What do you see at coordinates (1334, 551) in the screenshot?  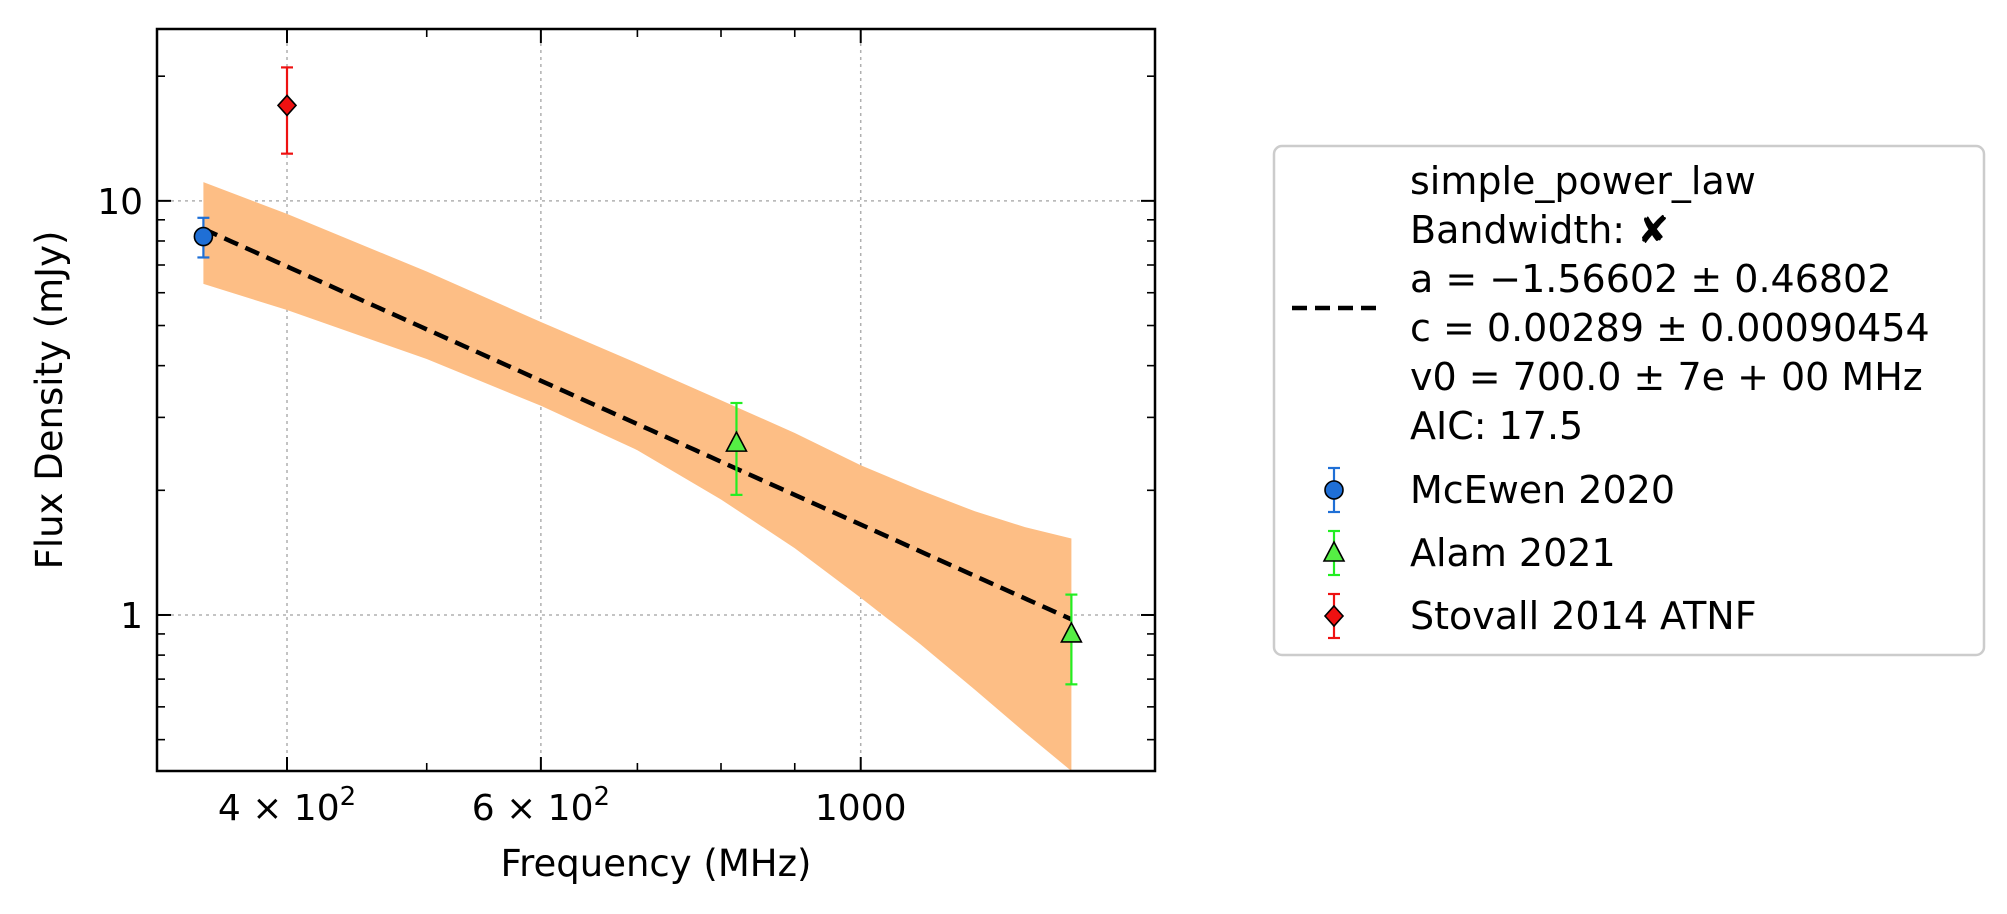 I see `legend-marker-alam-2021` at bounding box center [1334, 551].